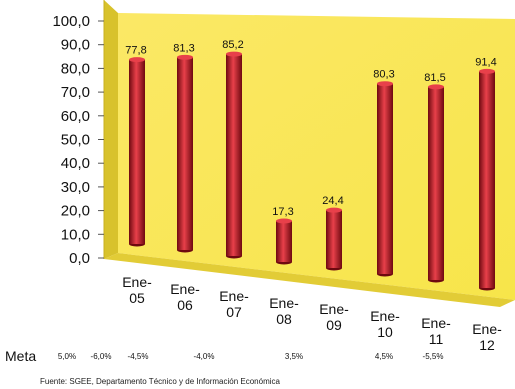  I want to click on meta-value: -5,5%, so click(433, 356).